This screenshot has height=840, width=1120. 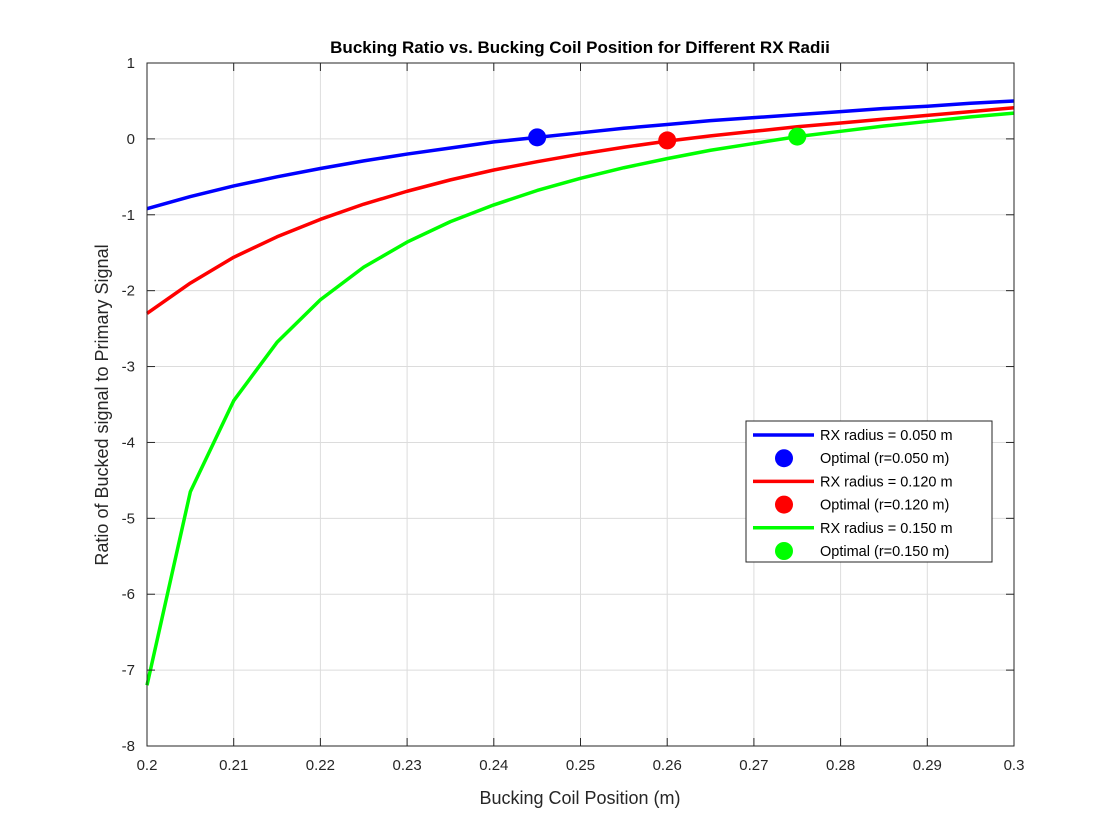 What do you see at coordinates (579, 798) in the screenshot?
I see `x-axis-label: Bucking Coil Position (m)` at bounding box center [579, 798].